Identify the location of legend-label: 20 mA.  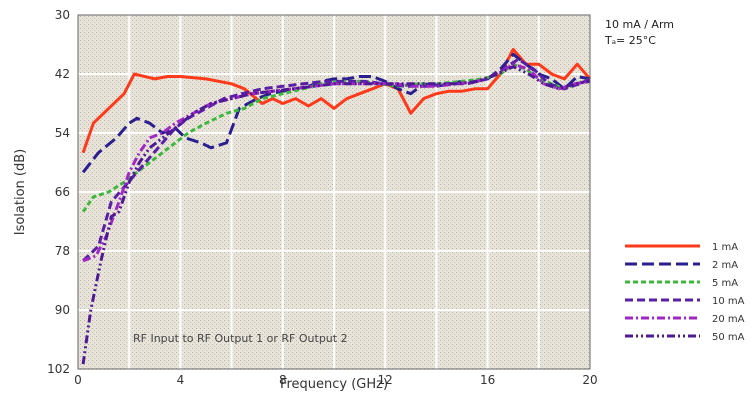
(728, 319).